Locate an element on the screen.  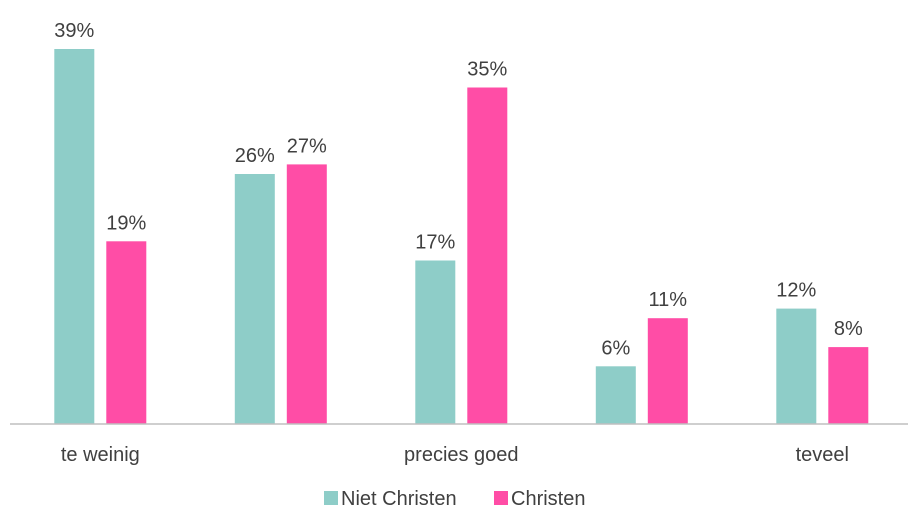
x-tick-labels-layer: te weinig precies goed teveel is located at coordinates (455, 455).